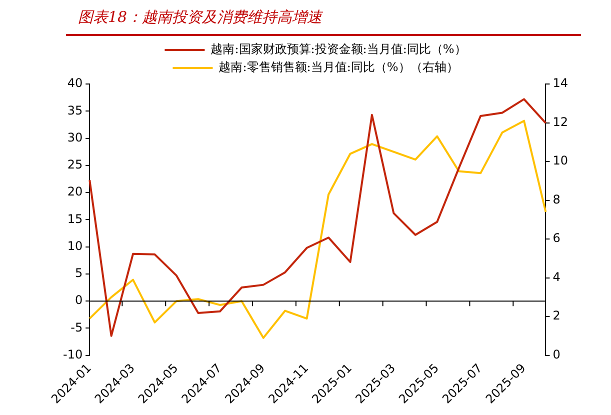 The width and height of the screenshot is (611, 415). What do you see at coordinates (75, 83) in the screenshot?
I see `y-tick-label: 40` at bounding box center [75, 83].